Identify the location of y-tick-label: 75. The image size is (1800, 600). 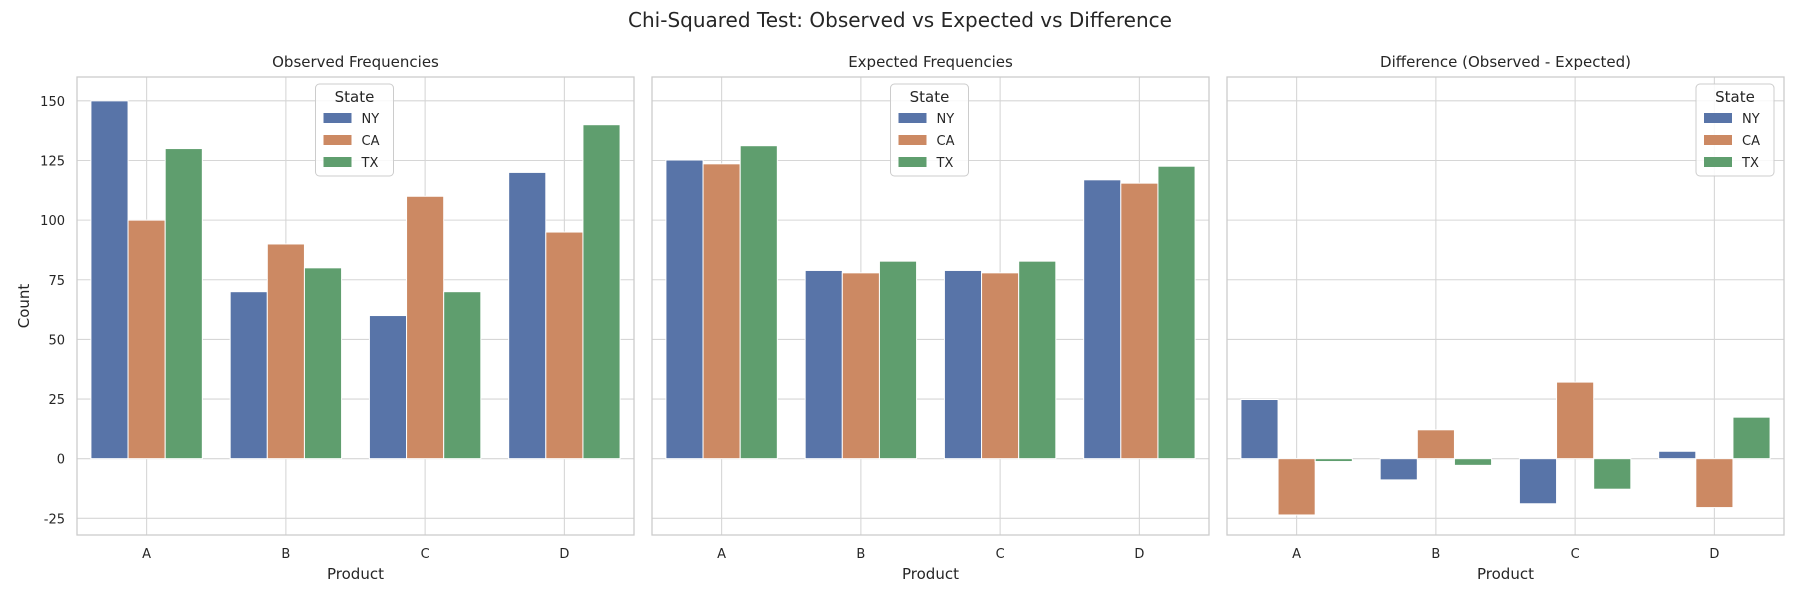
(56, 281).